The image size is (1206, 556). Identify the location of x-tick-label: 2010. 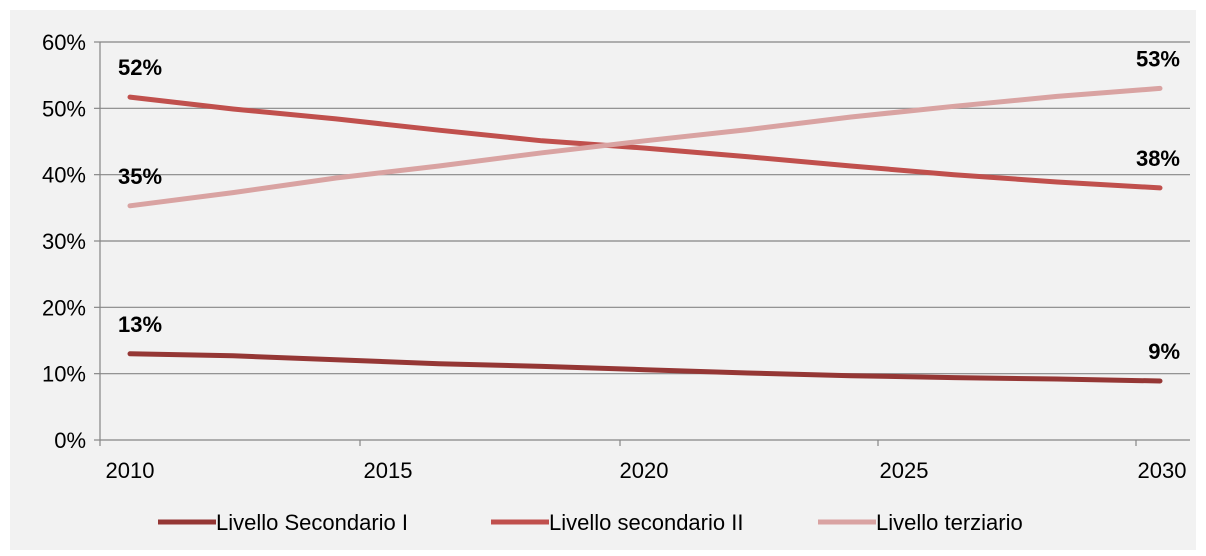
(130, 470).